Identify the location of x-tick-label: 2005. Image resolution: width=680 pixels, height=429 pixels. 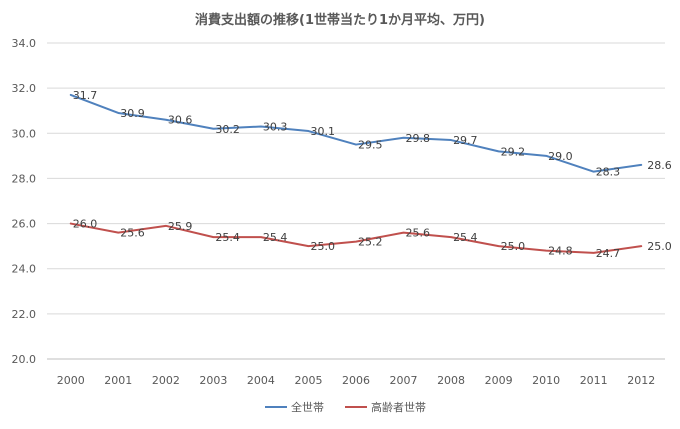
(308, 380).